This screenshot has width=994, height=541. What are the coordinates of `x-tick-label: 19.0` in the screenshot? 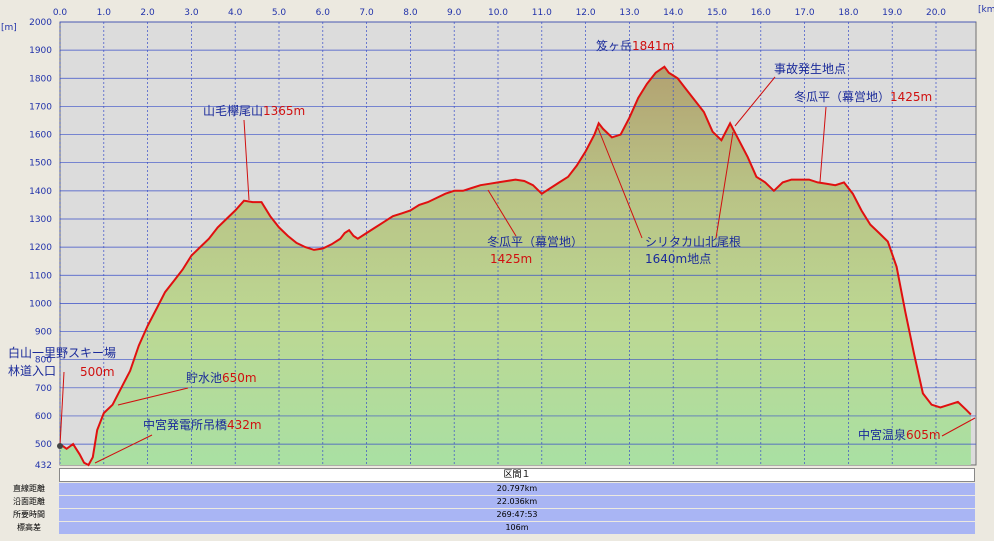 It's located at (892, 13).